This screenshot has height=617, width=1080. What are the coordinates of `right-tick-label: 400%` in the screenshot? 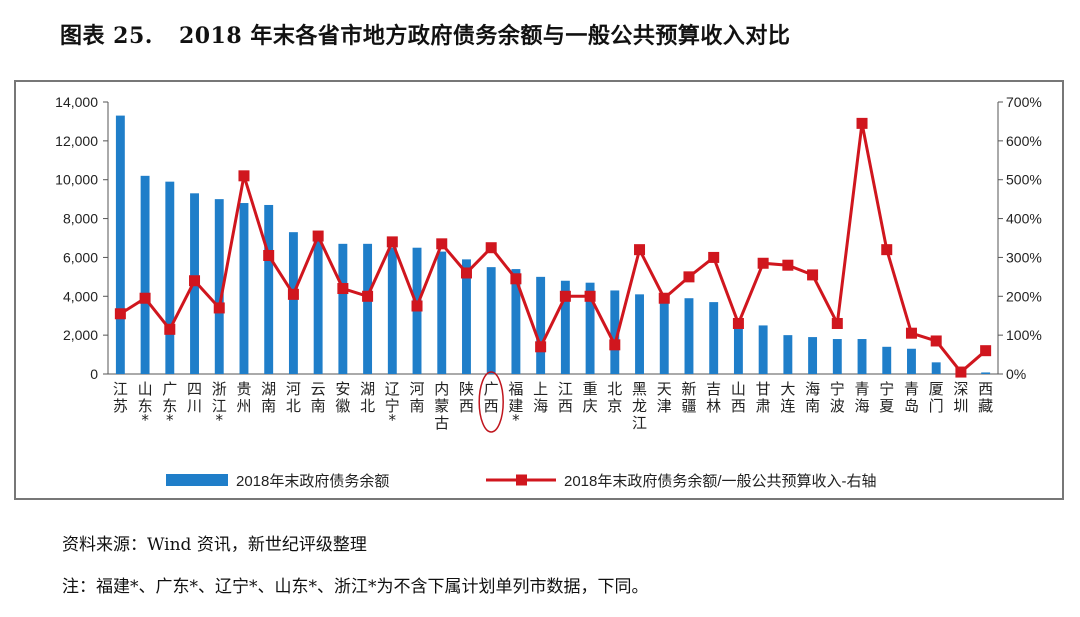 It's located at (1024, 219).